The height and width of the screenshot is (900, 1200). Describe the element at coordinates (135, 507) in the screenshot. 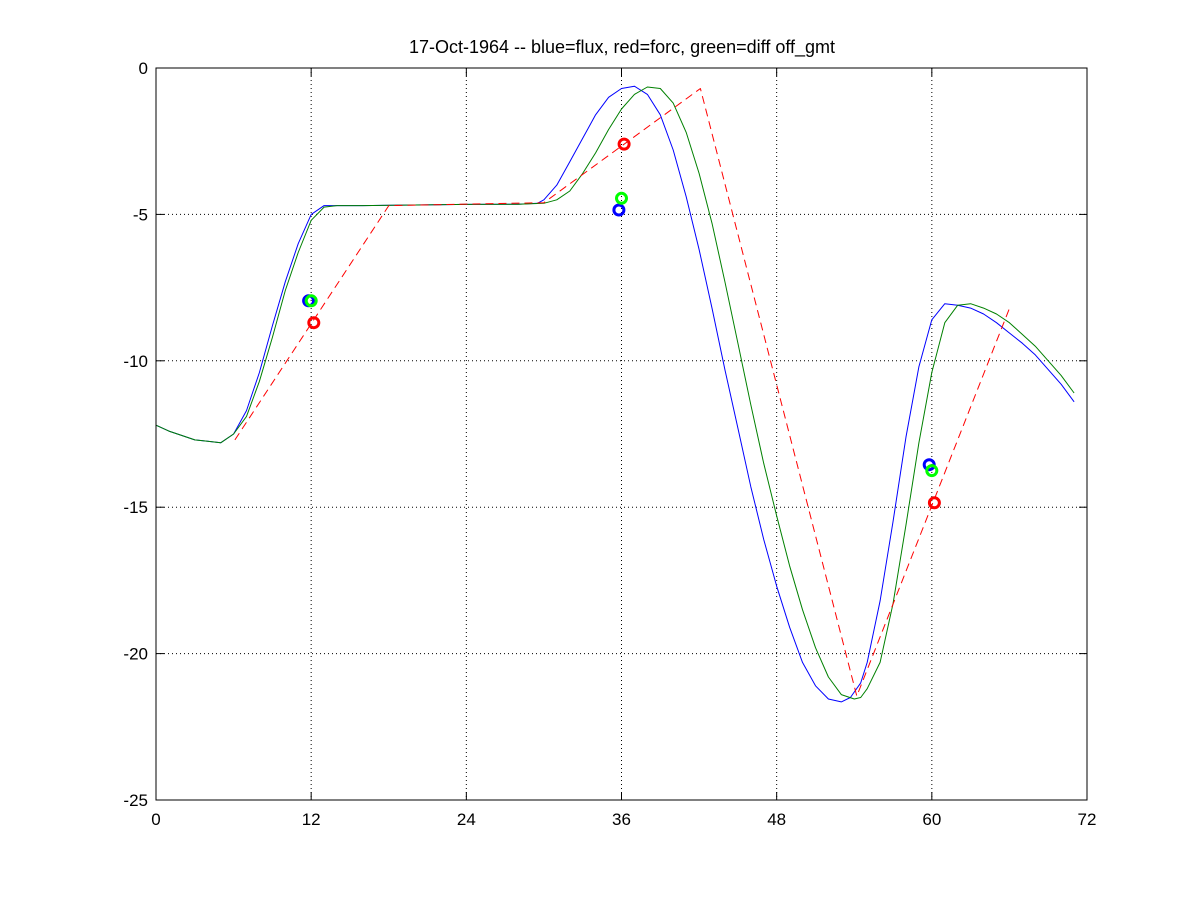

I see `y-tick-label: -15` at that location.